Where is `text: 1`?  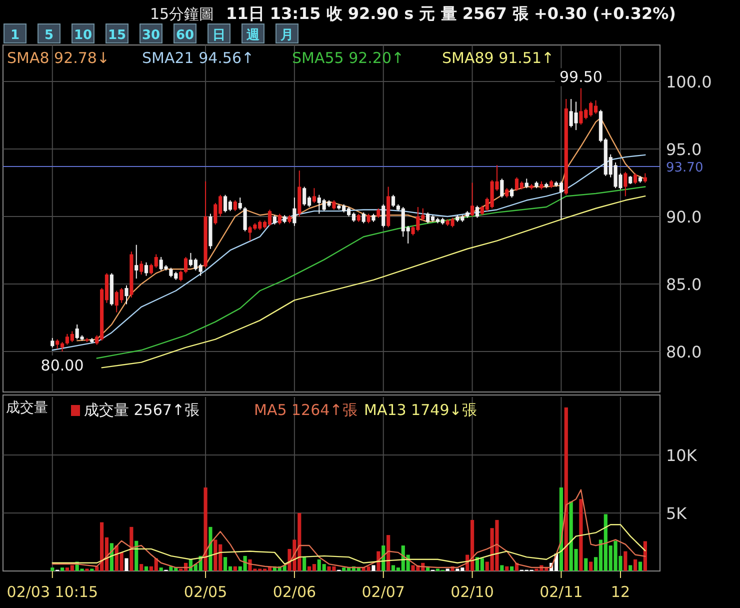
text: 1 is located at coordinates (15, 35).